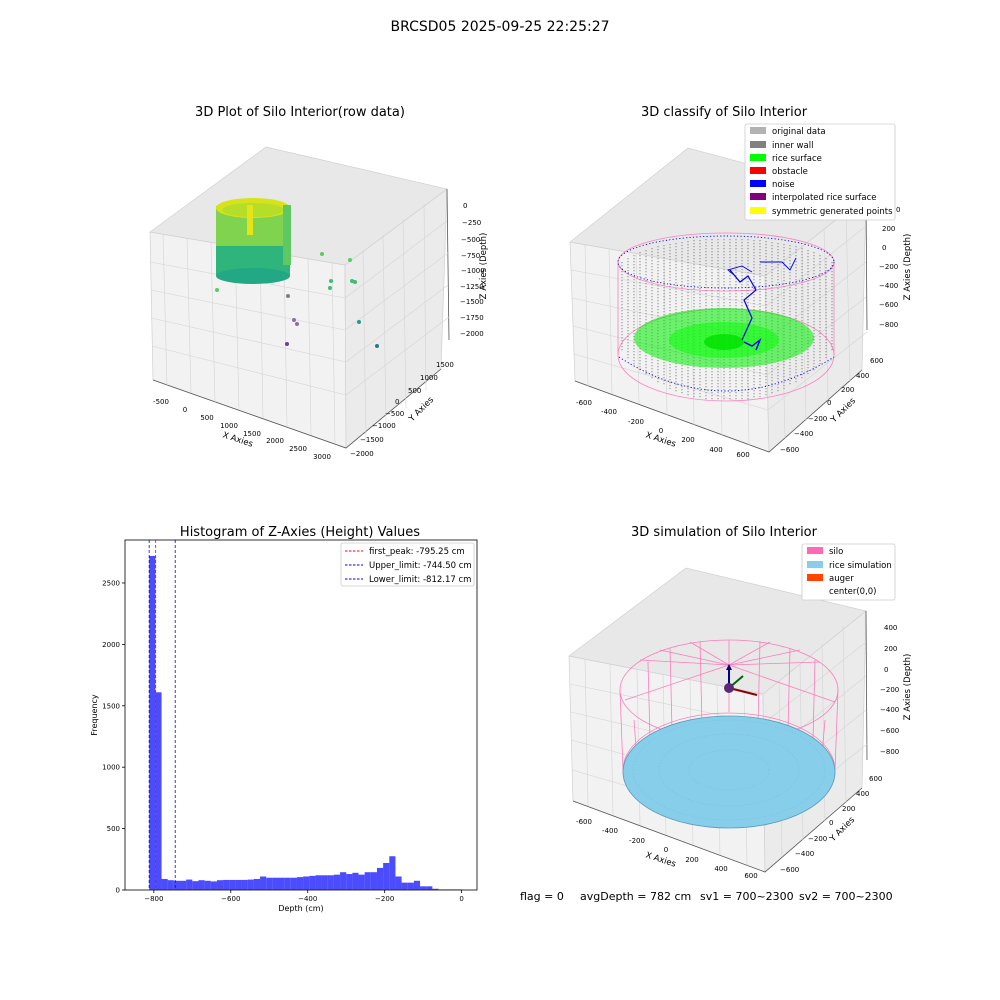 This screenshot has height=1000, width=1000. What do you see at coordinates (300, 908) in the screenshot?
I see `hist-xlabel: Depth (cm)` at bounding box center [300, 908].